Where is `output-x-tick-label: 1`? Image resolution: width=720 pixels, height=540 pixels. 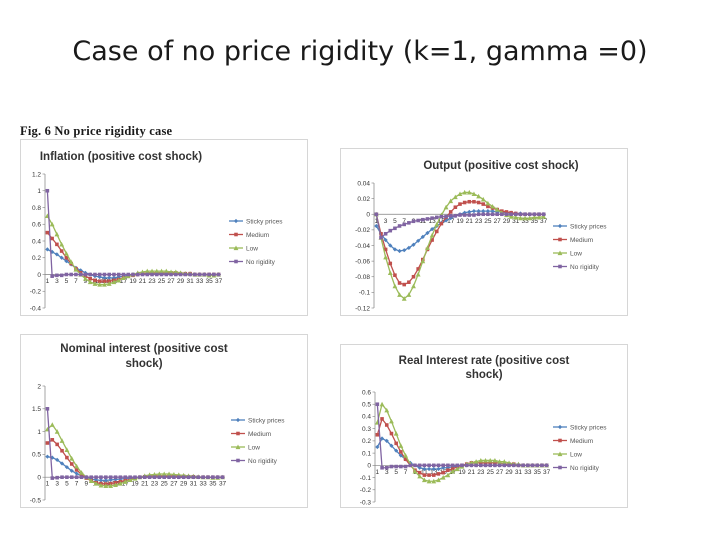
output-x-tick-label: 1 is located at coordinates (377, 221).